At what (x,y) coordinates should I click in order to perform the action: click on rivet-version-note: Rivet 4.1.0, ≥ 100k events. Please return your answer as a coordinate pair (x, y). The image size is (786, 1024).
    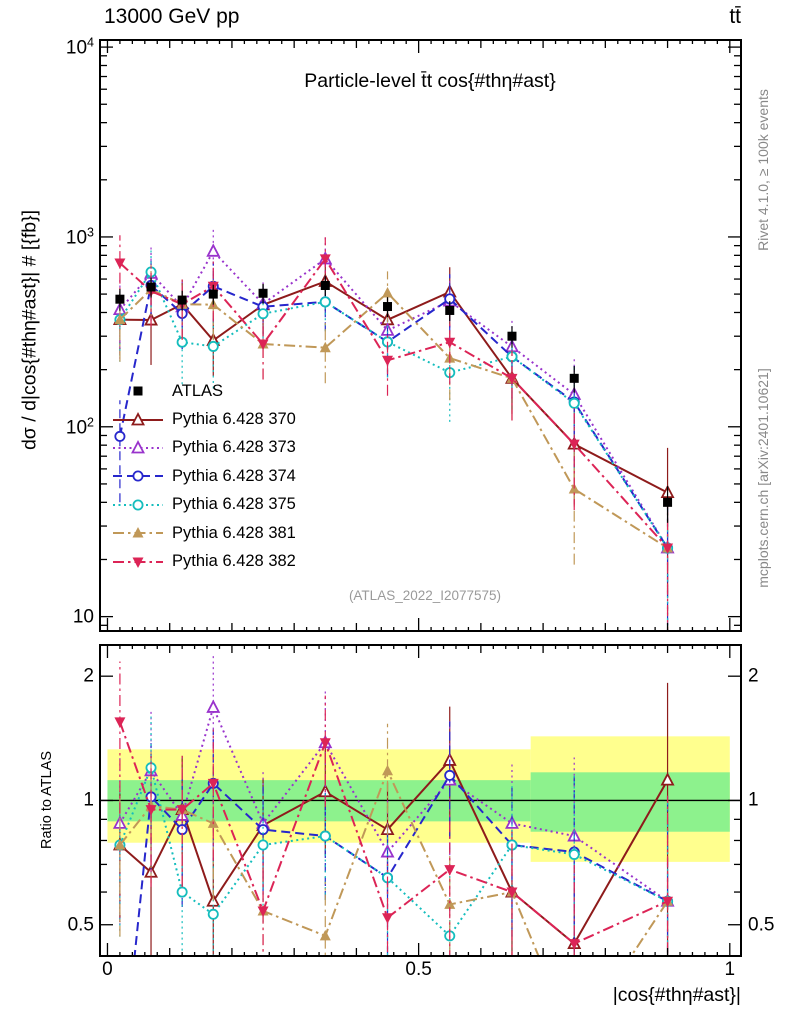
    Looking at the image, I should click on (763, 170).